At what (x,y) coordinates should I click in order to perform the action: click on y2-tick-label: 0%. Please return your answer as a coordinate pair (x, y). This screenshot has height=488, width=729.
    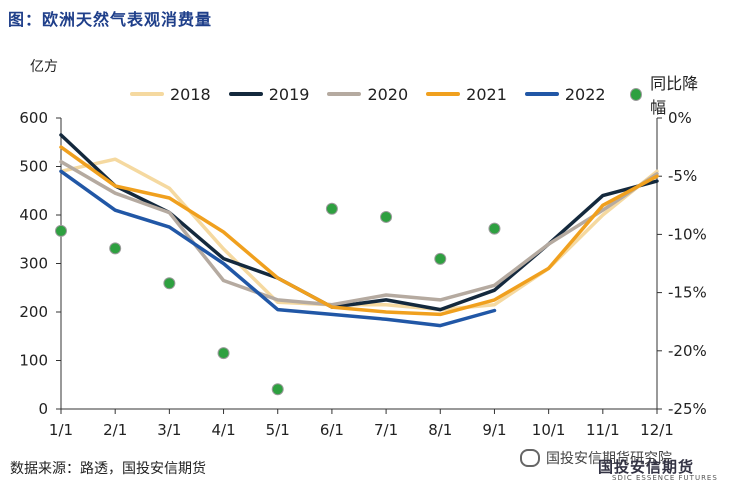
    Looking at the image, I should click on (680, 118).